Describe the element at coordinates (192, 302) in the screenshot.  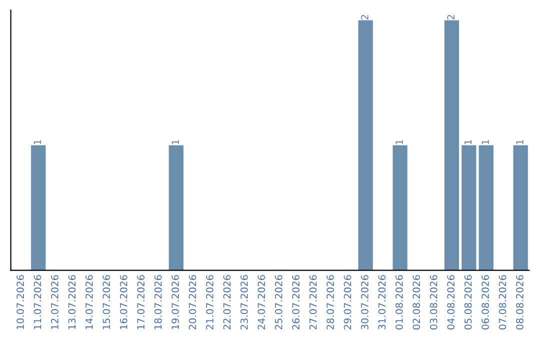
I see `x-tick-label: 20.07.2026` at that location.